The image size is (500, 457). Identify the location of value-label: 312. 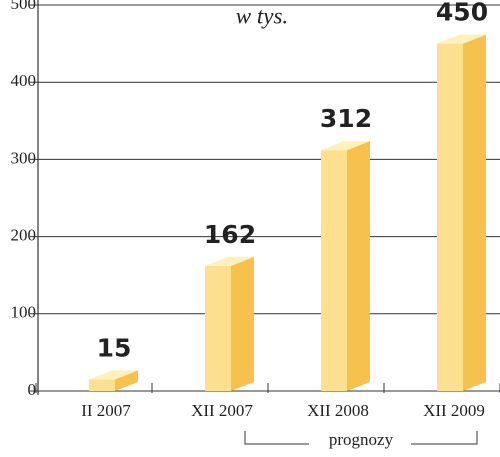
(346, 118).